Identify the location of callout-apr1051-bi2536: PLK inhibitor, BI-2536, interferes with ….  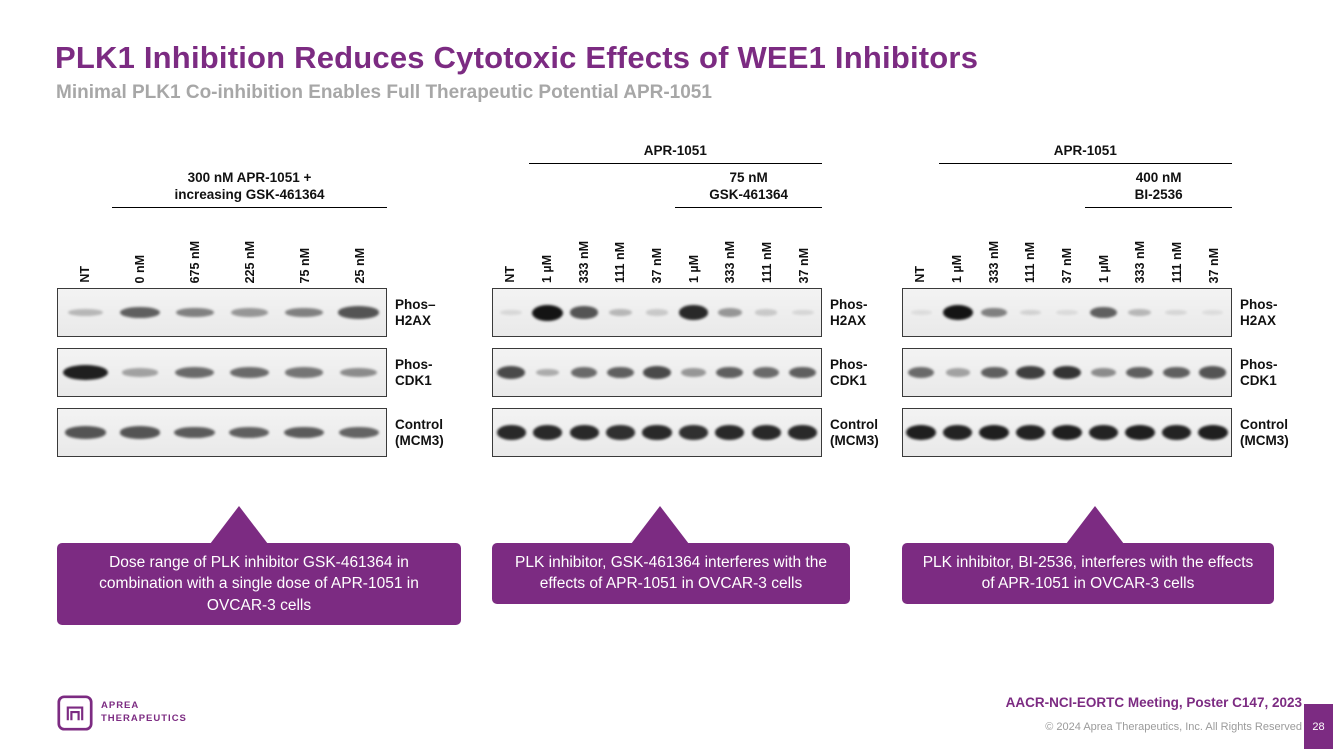
(1088, 555).